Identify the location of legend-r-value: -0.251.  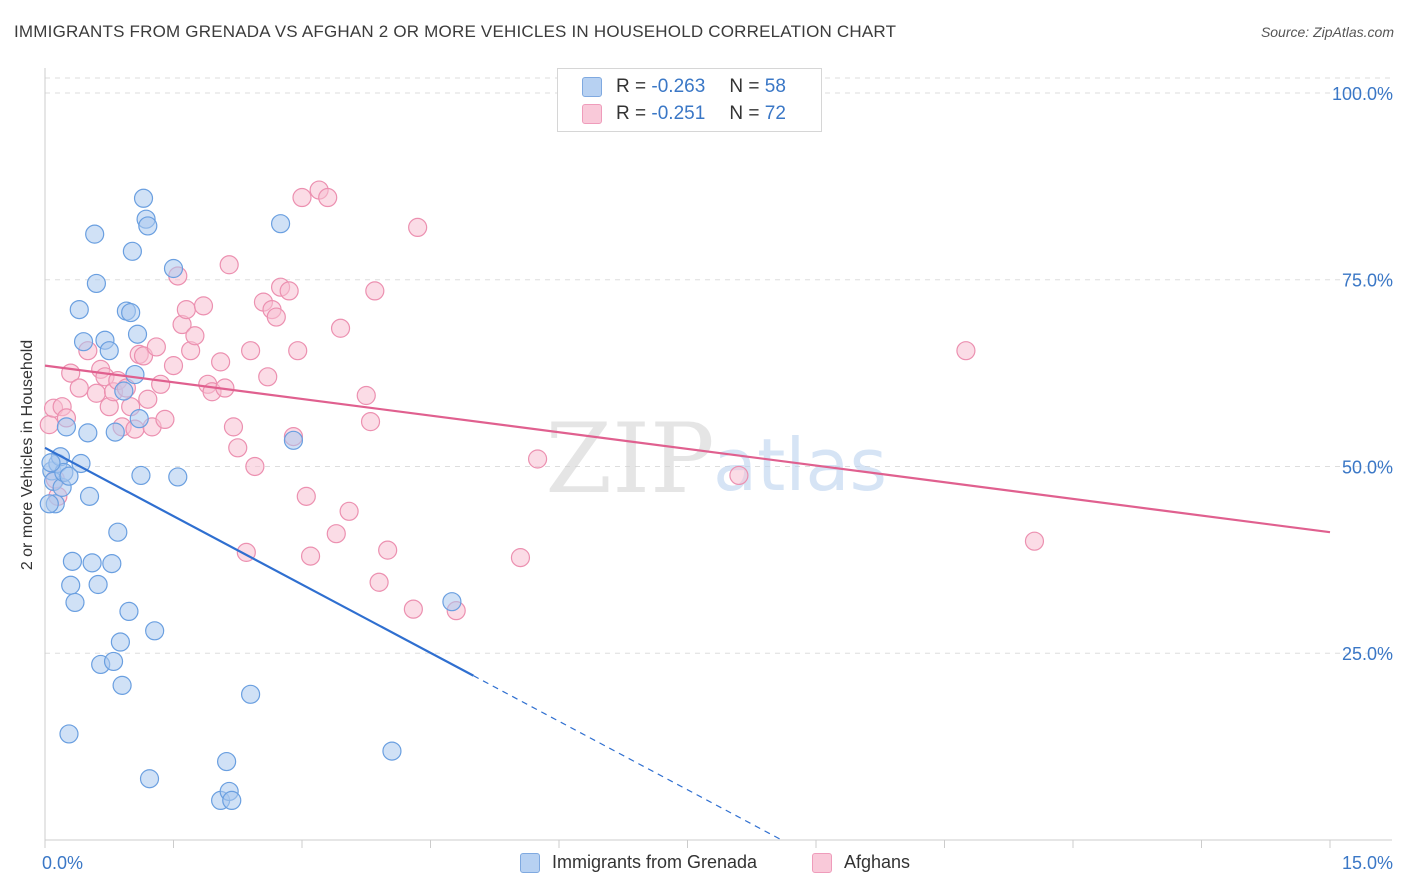
(678, 113).